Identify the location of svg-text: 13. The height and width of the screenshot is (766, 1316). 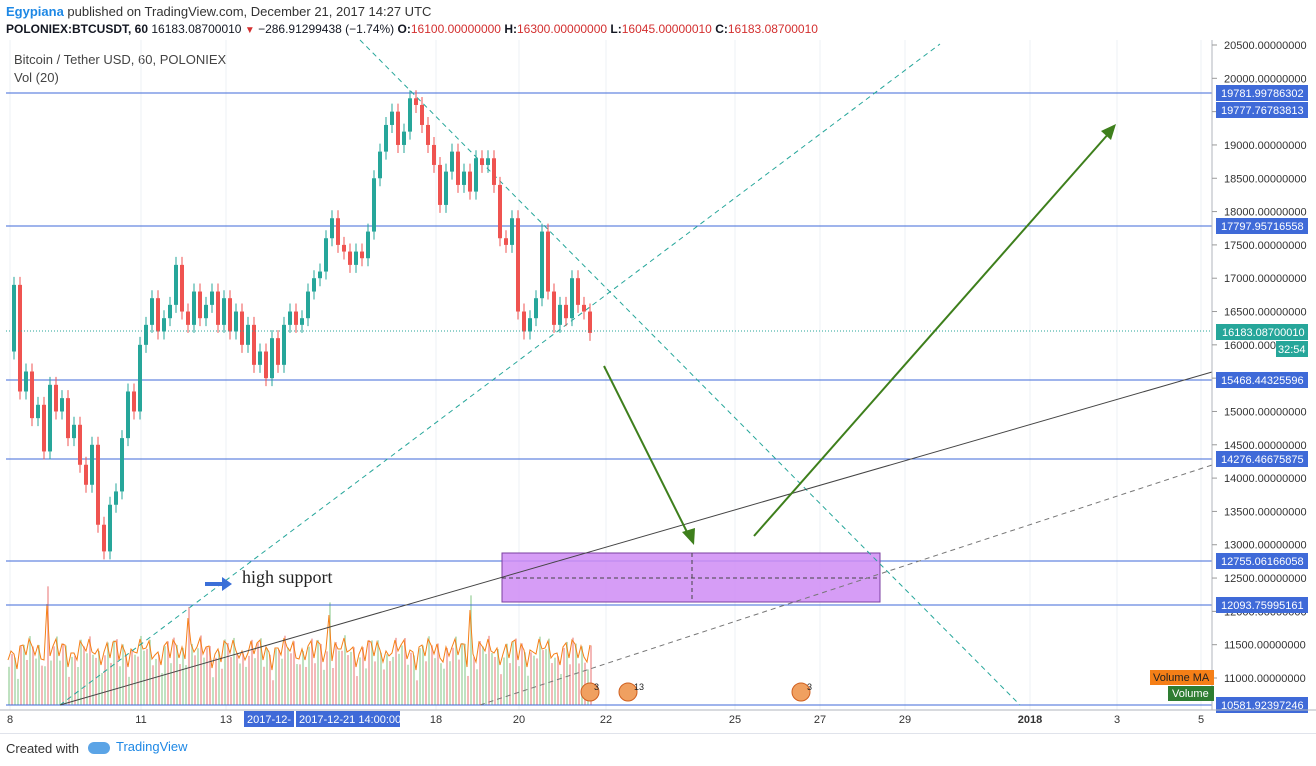
(639, 687).